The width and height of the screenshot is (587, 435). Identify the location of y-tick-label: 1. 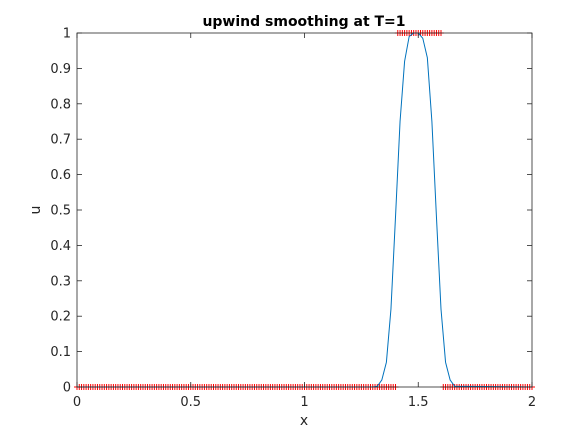
(67, 34).